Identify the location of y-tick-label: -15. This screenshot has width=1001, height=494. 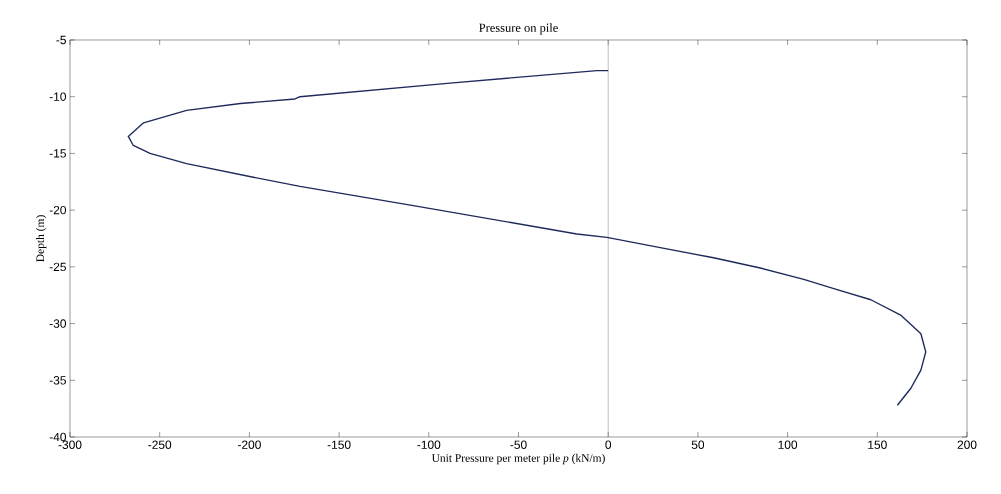
(57, 153).